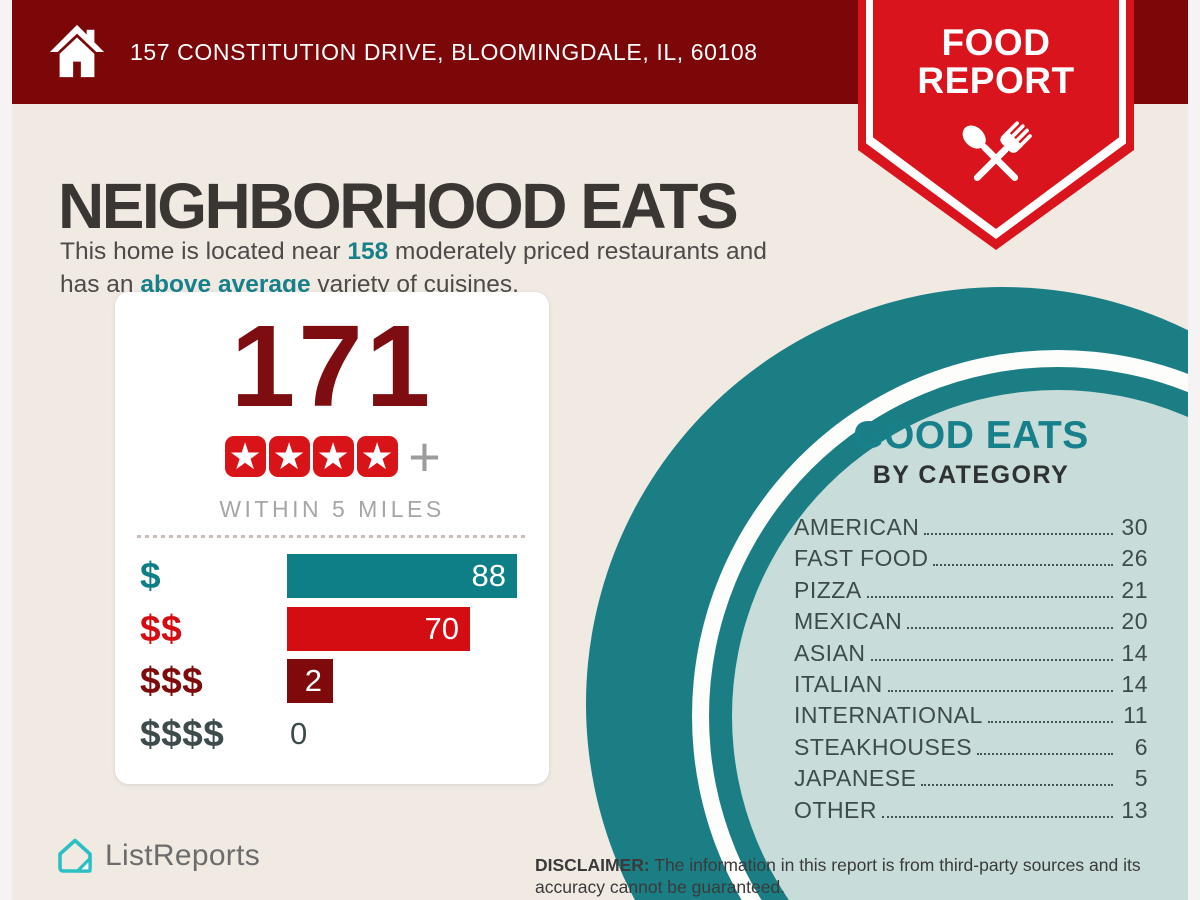 The height and width of the screenshot is (900, 1200). Describe the element at coordinates (855, 778) in the screenshot. I see `category-label: JAPANESE` at that location.